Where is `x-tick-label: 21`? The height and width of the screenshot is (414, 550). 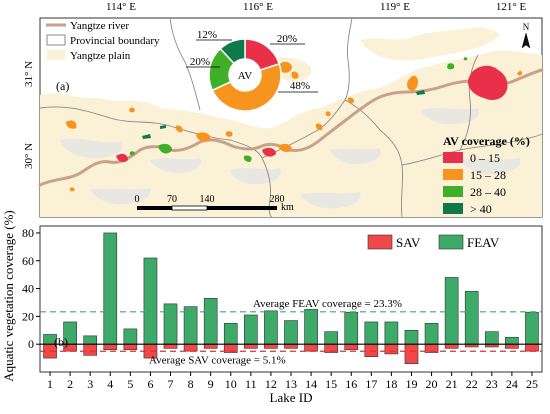 x-tick-label: 21 is located at coordinates (452, 384).